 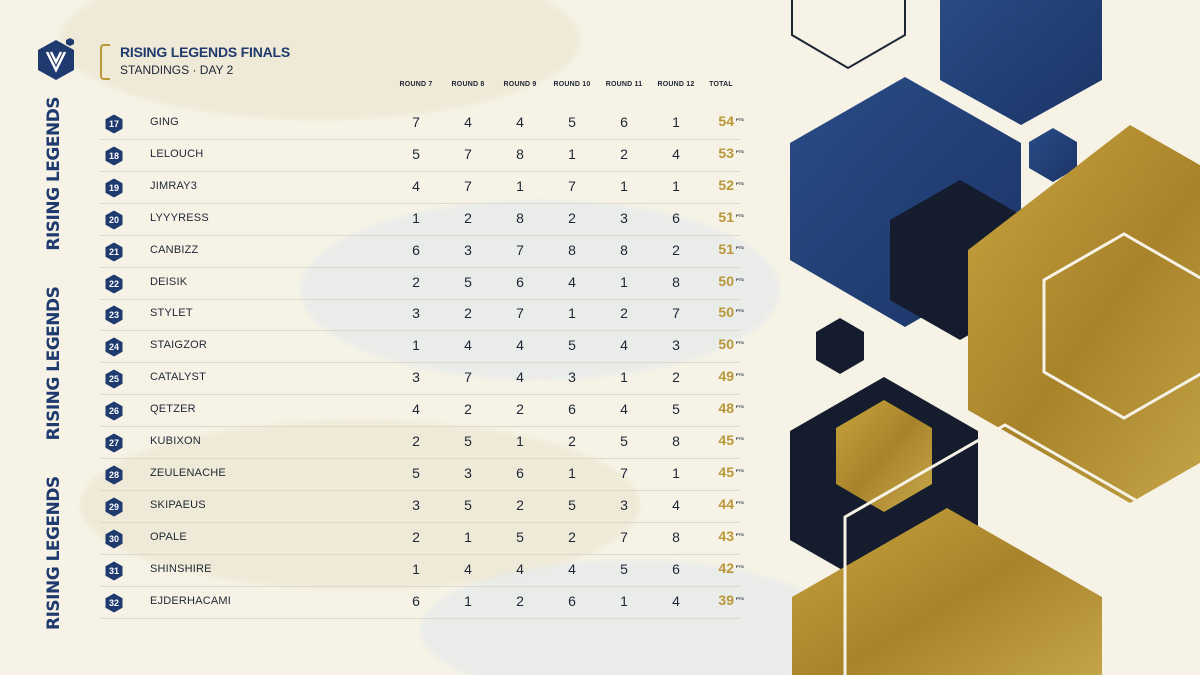 I want to click on player-name: LELOUCH, so click(x=177, y=153).